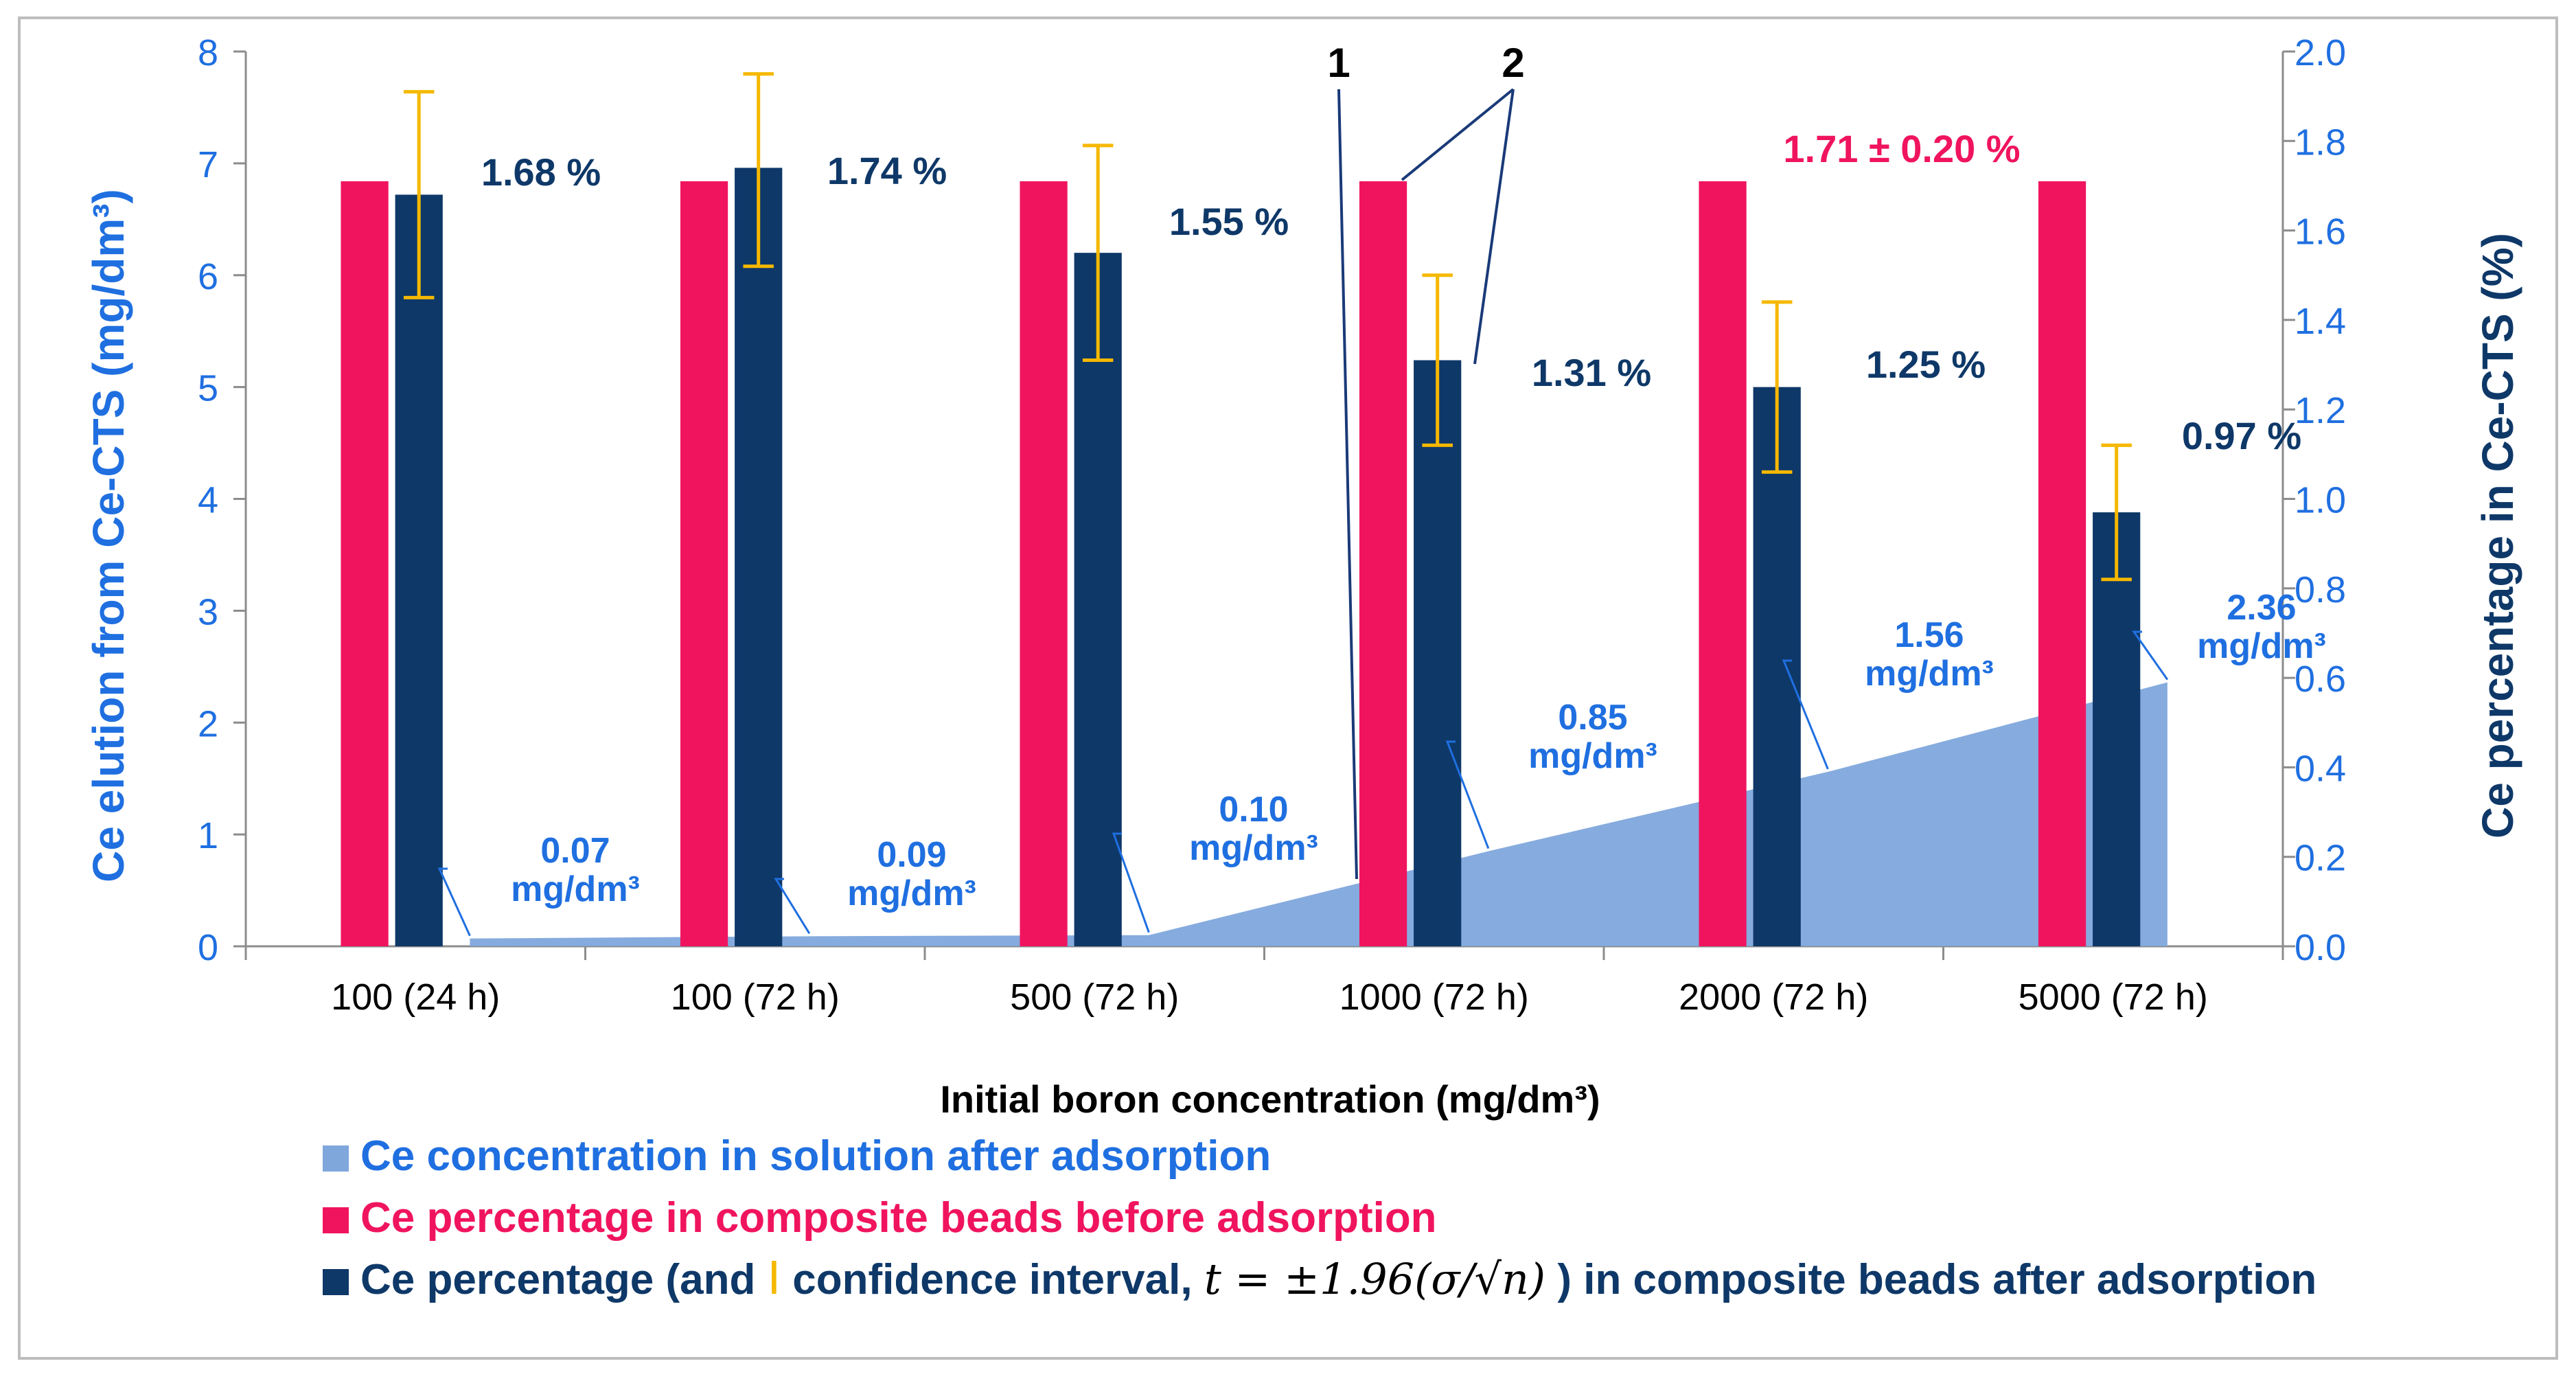 The image size is (2576, 1381). What do you see at coordinates (2320, 321) in the screenshot?
I see `right-tick-label: 1.4` at bounding box center [2320, 321].